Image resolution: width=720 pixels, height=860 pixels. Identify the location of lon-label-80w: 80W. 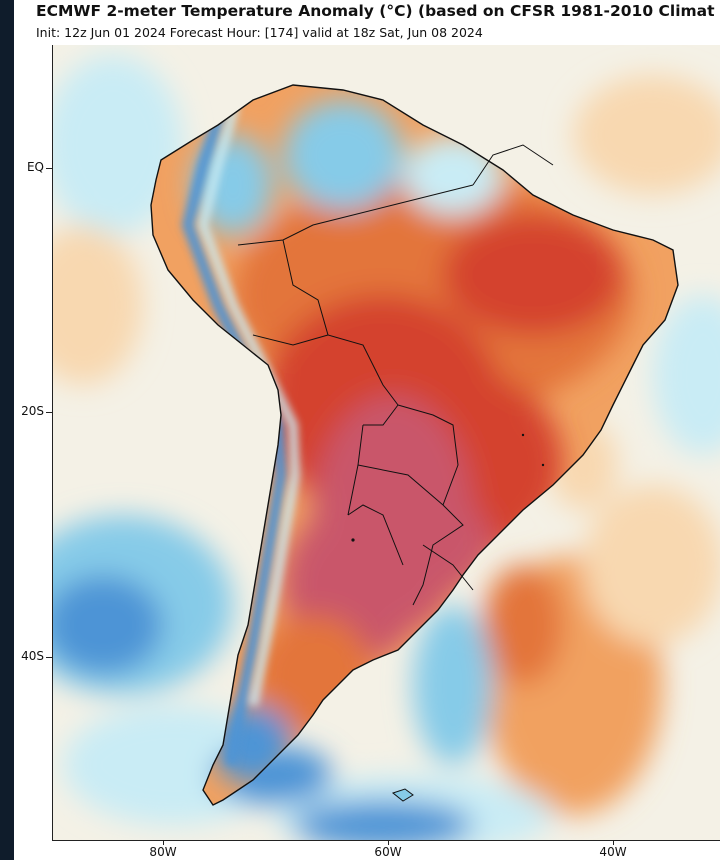
(163, 852).